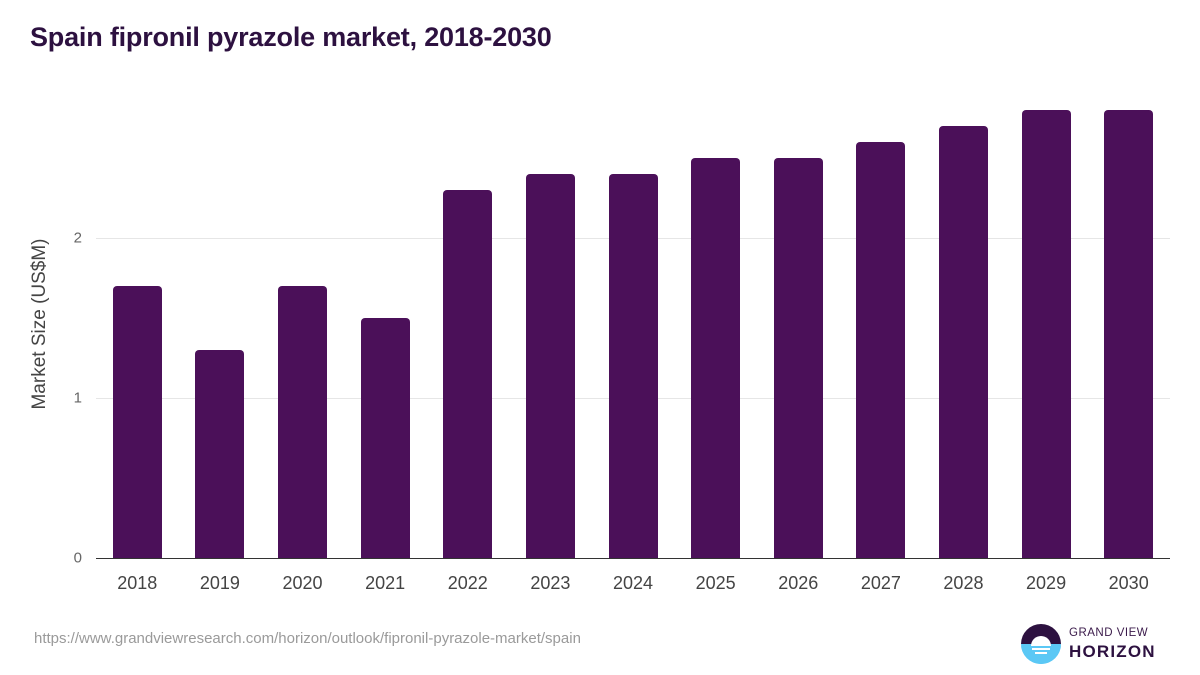 The image size is (1200, 675). I want to click on bar-2022, so click(468, 374).